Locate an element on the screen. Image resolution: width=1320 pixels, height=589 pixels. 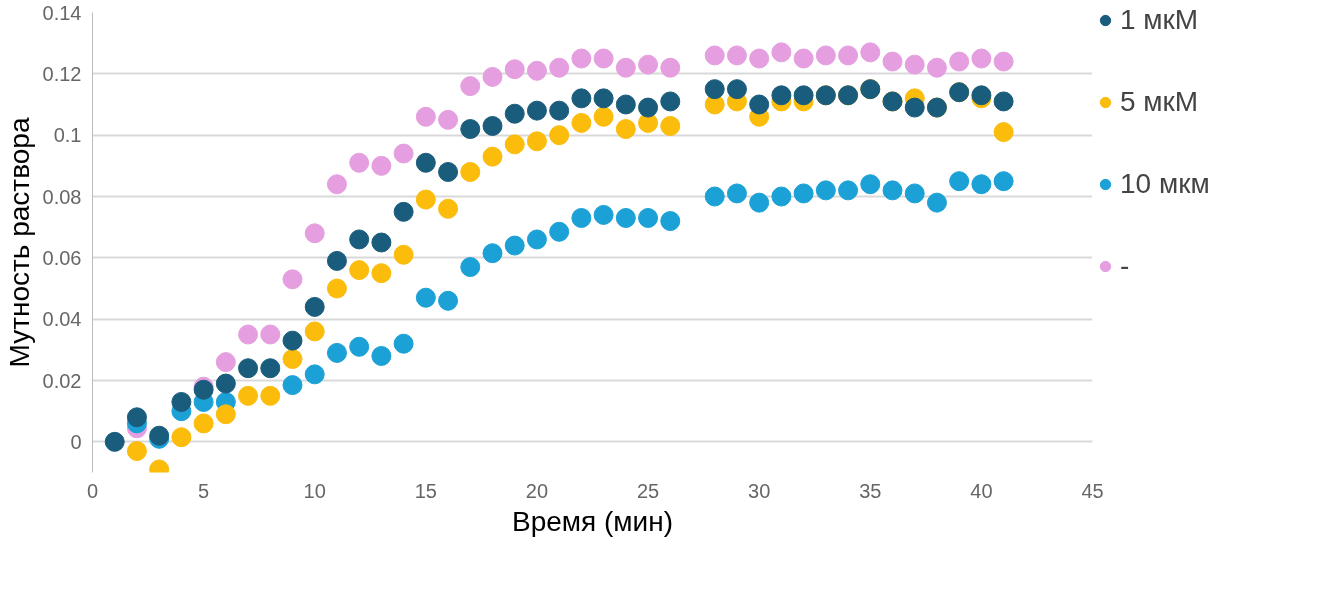
x-tick-label: 10 is located at coordinates (314, 490).